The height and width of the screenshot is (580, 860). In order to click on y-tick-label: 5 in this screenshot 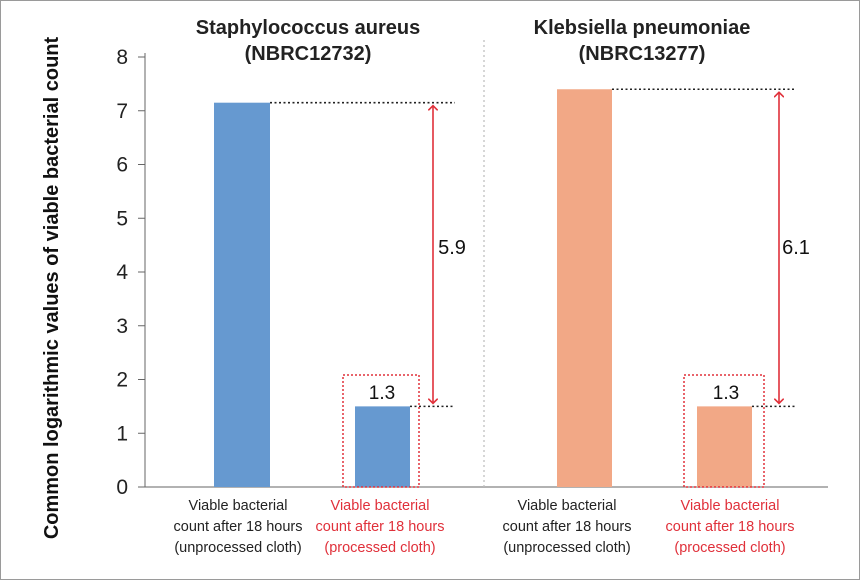, I will do `click(122, 218)`.